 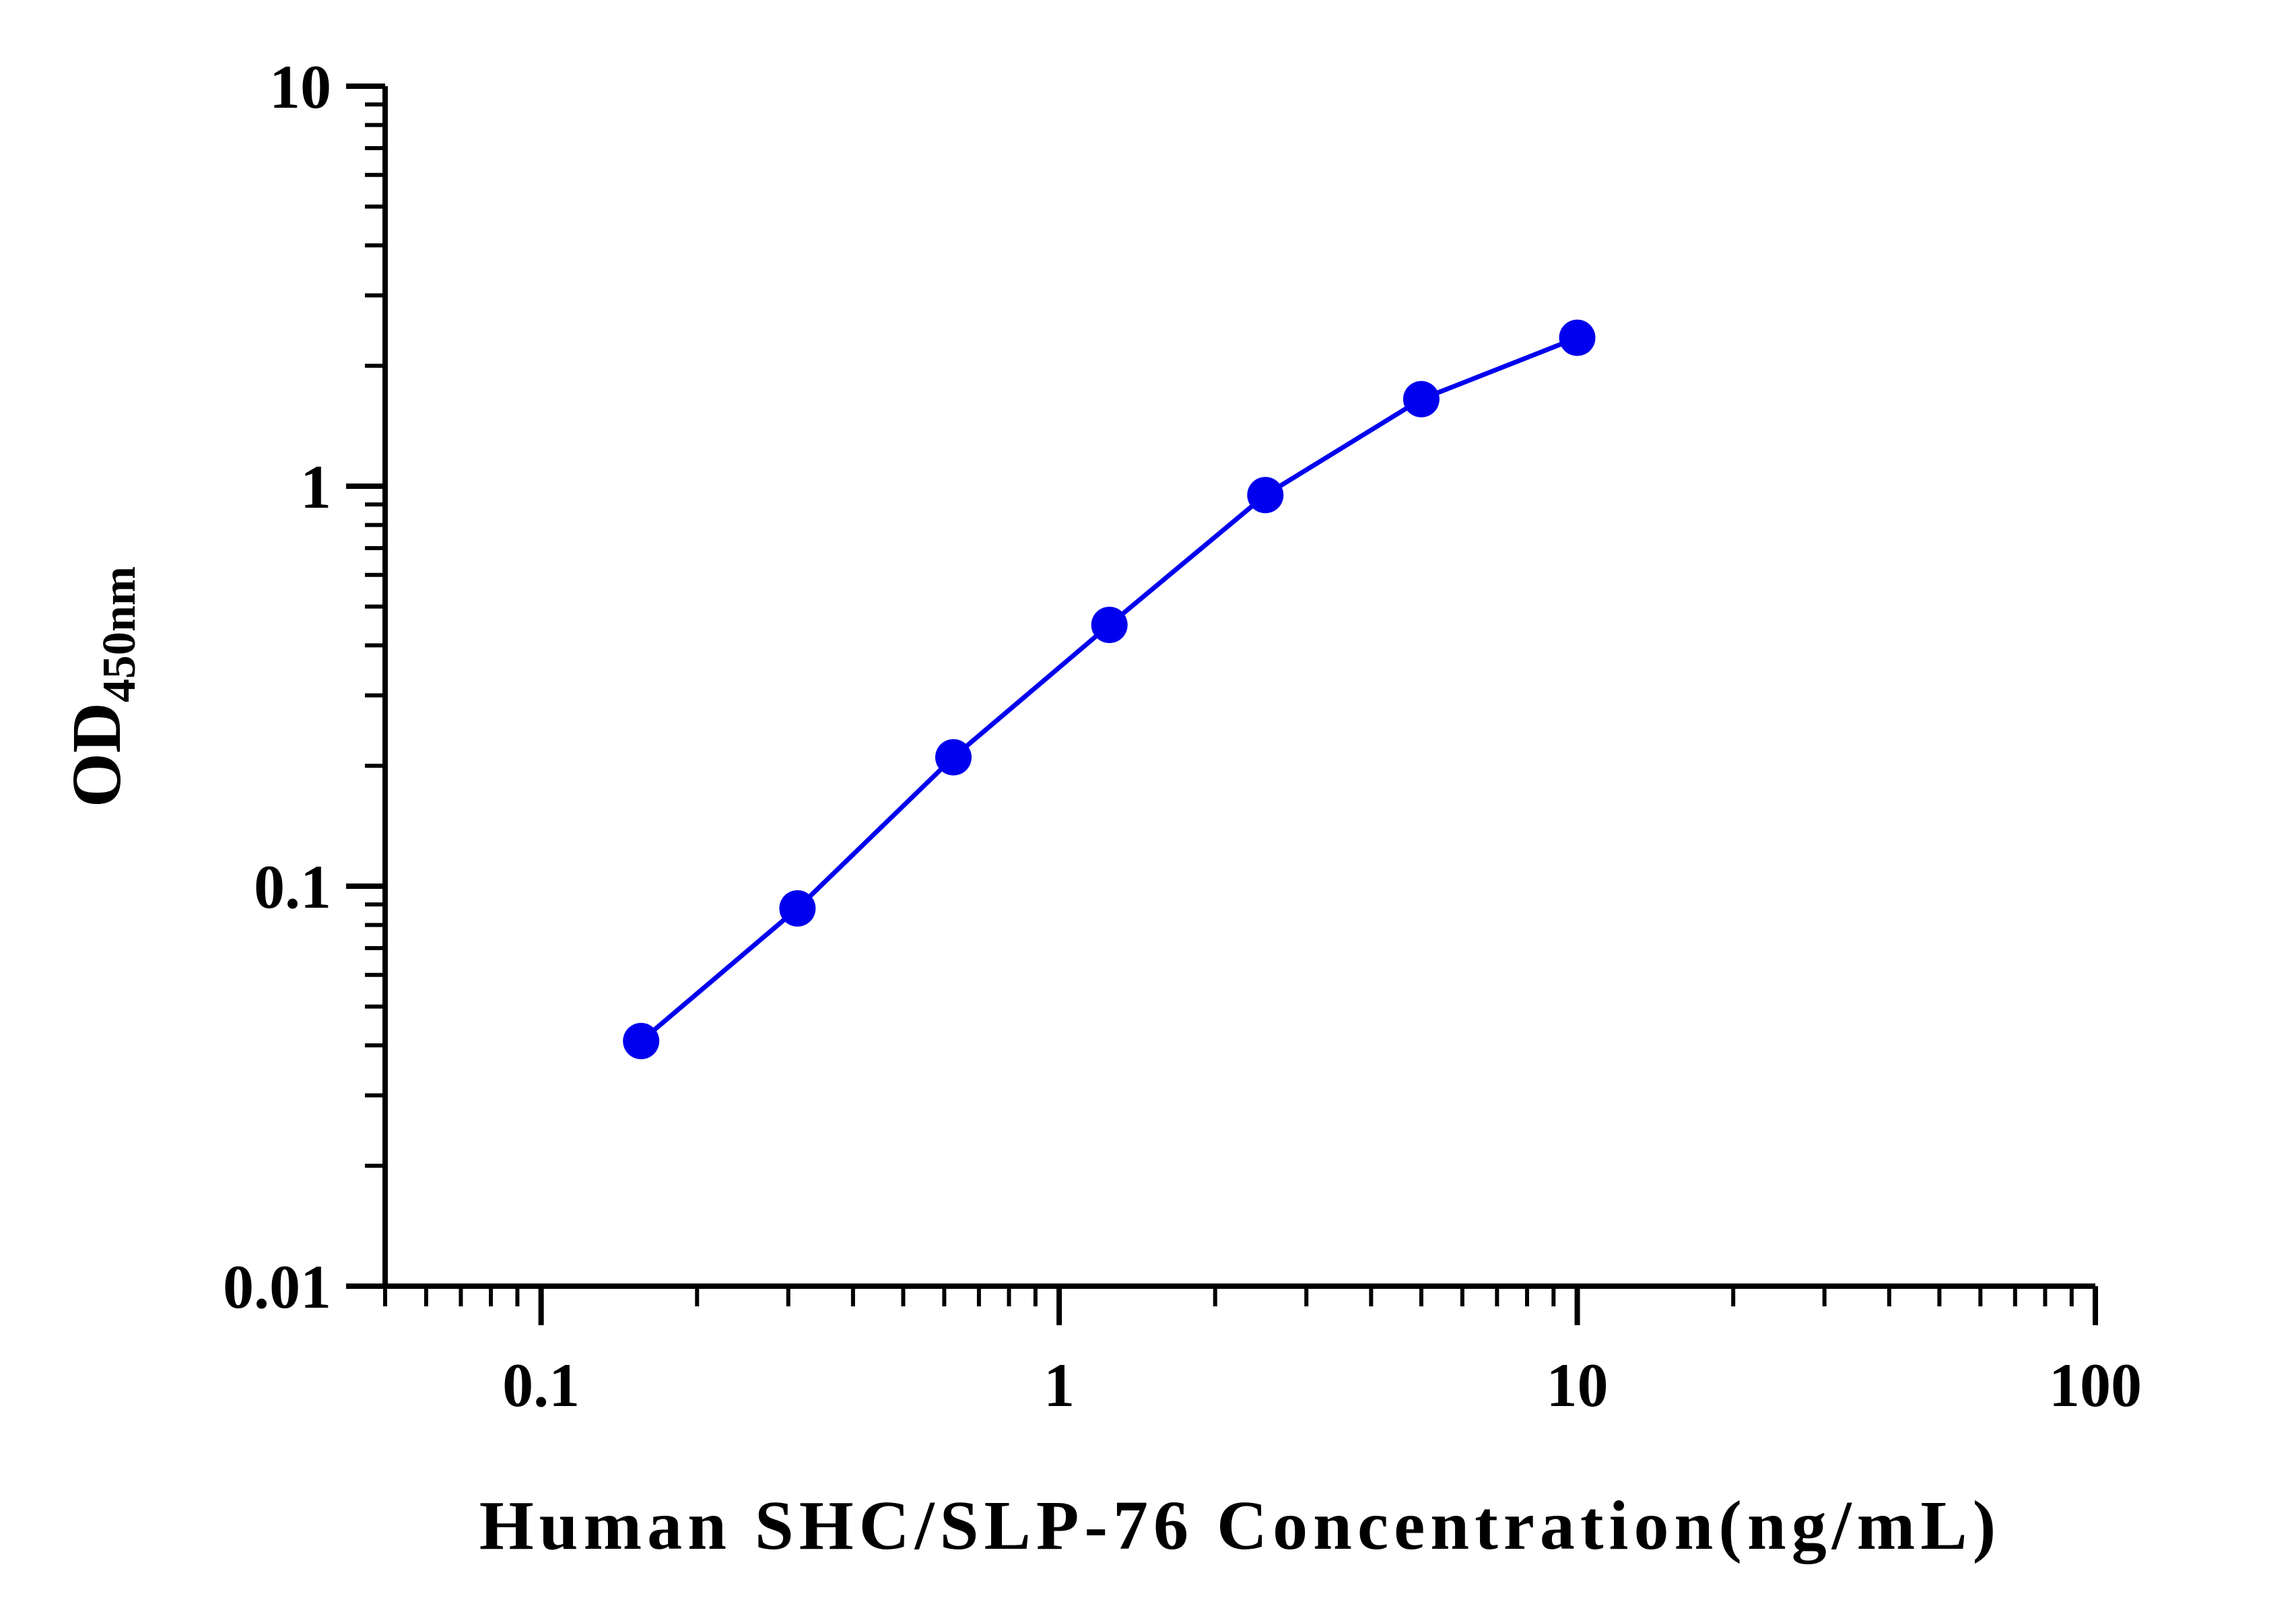 What do you see at coordinates (2095, 1385) in the screenshot?
I see `x-tick-label: 100` at bounding box center [2095, 1385].